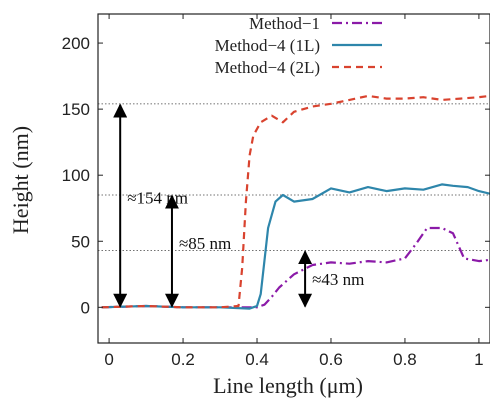  Describe the element at coordinates (76, 175) in the screenshot. I see `y-tick-label-2: 100` at that location.